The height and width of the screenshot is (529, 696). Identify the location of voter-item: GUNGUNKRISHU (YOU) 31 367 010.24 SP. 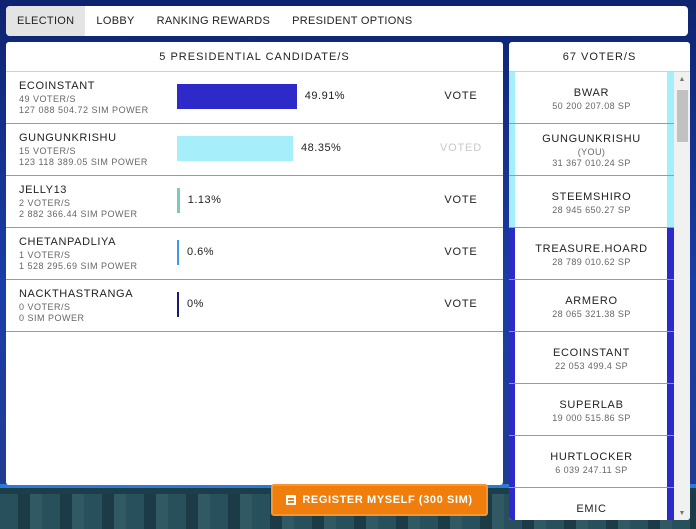
(591, 150).